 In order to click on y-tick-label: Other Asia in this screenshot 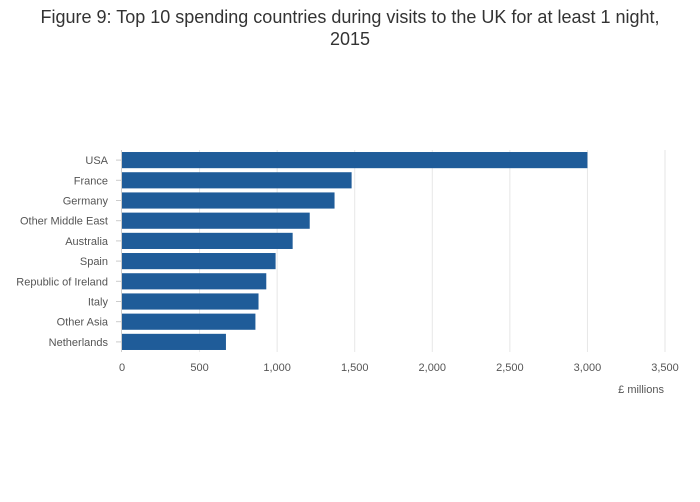, I will do `click(83, 323)`.